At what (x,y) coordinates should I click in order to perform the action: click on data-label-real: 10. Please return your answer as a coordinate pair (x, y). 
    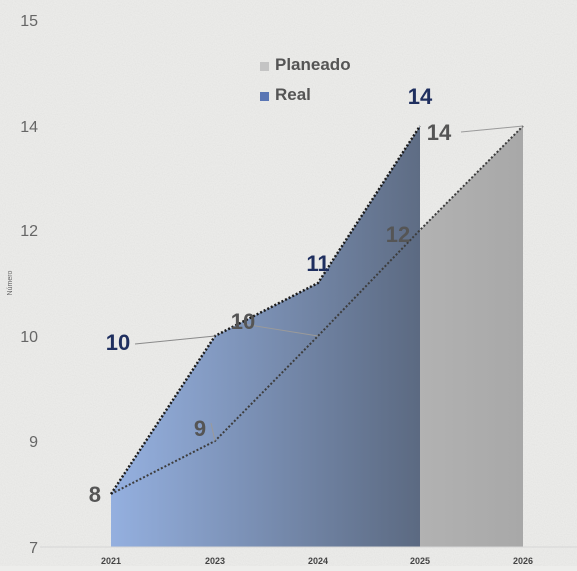
    Looking at the image, I should click on (118, 342).